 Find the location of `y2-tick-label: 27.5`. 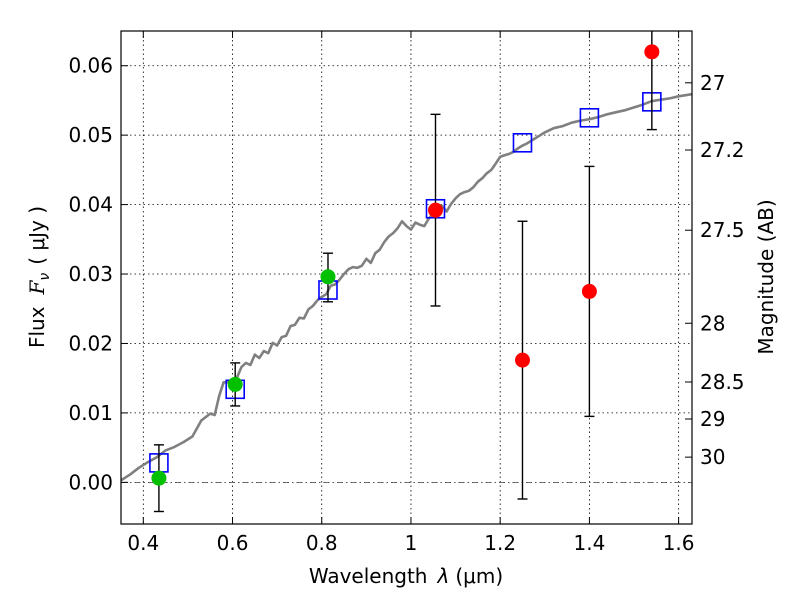

y2-tick-label: 27.5 is located at coordinates (722, 230).